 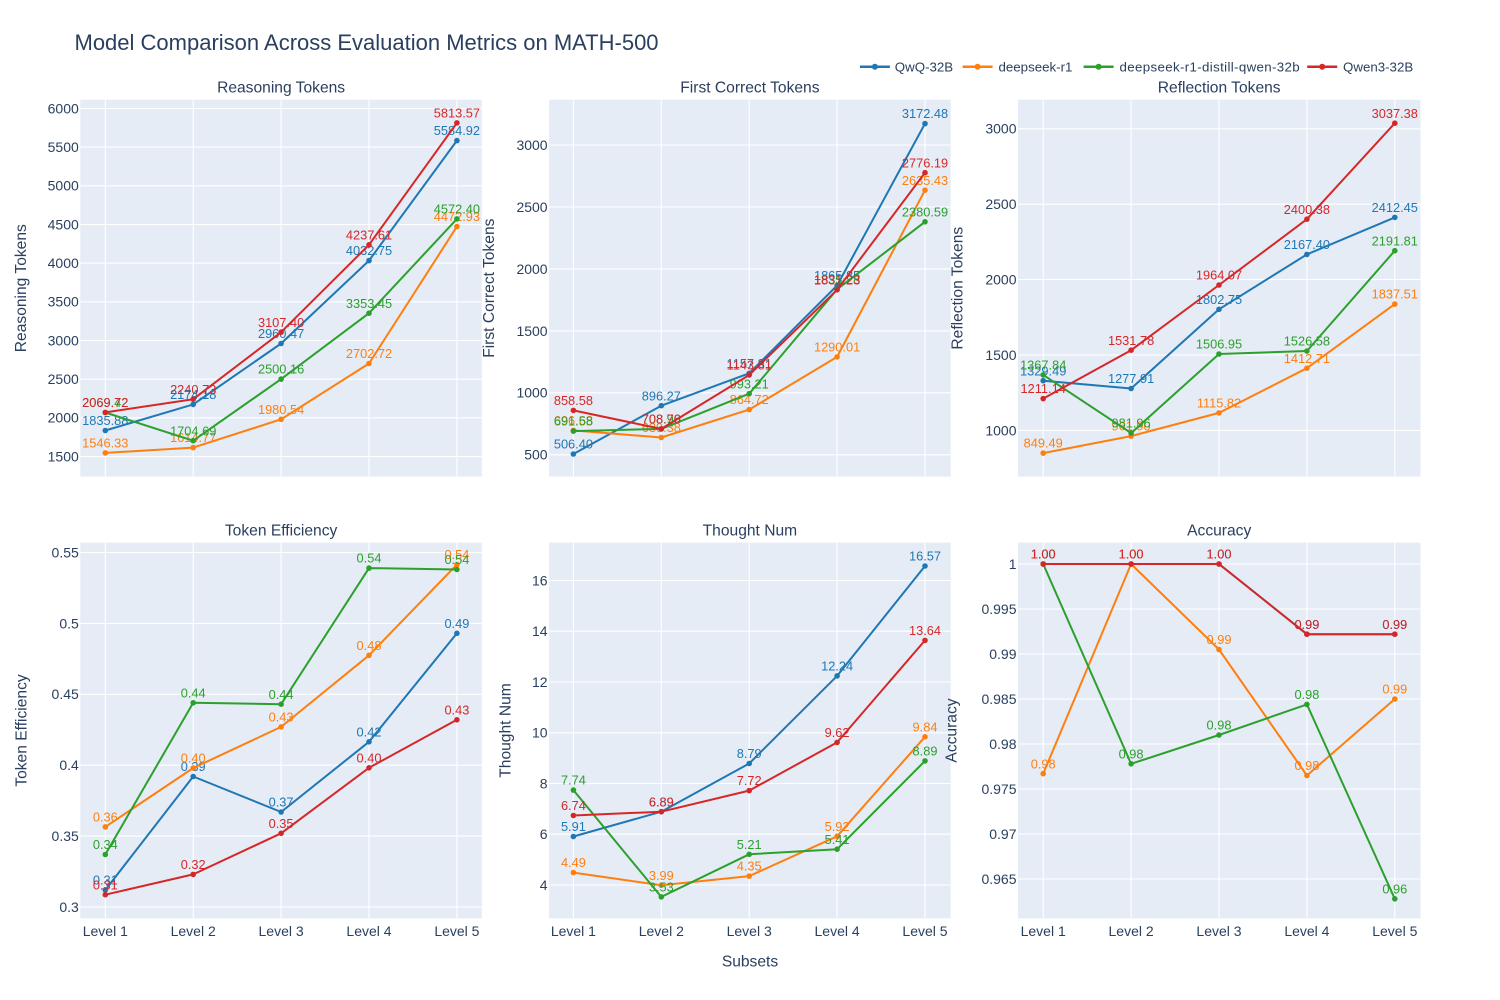 What do you see at coordinates (837, 839) in the screenshot?
I see `svg-text: 5.41` at bounding box center [837, 839].